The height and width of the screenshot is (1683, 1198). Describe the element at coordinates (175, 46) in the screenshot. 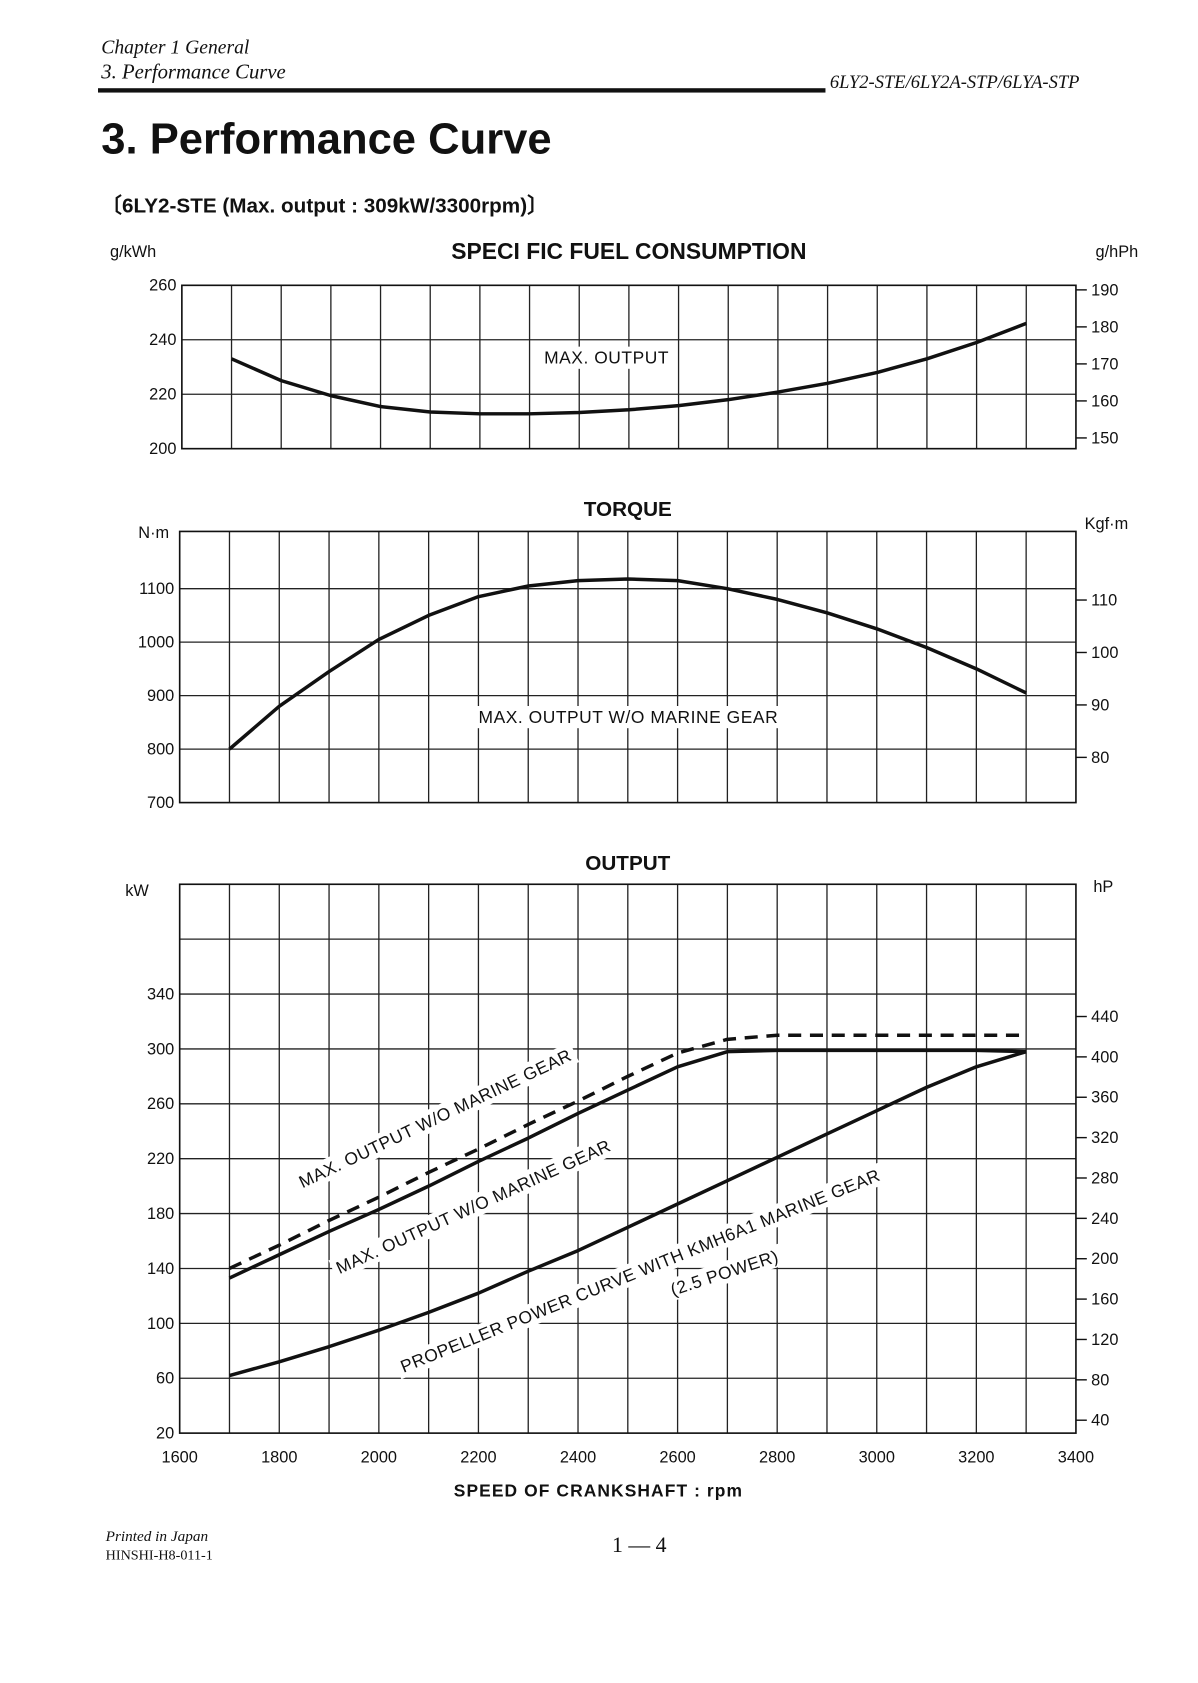

I see `header-chapter: Chapter 1 General` at that location.